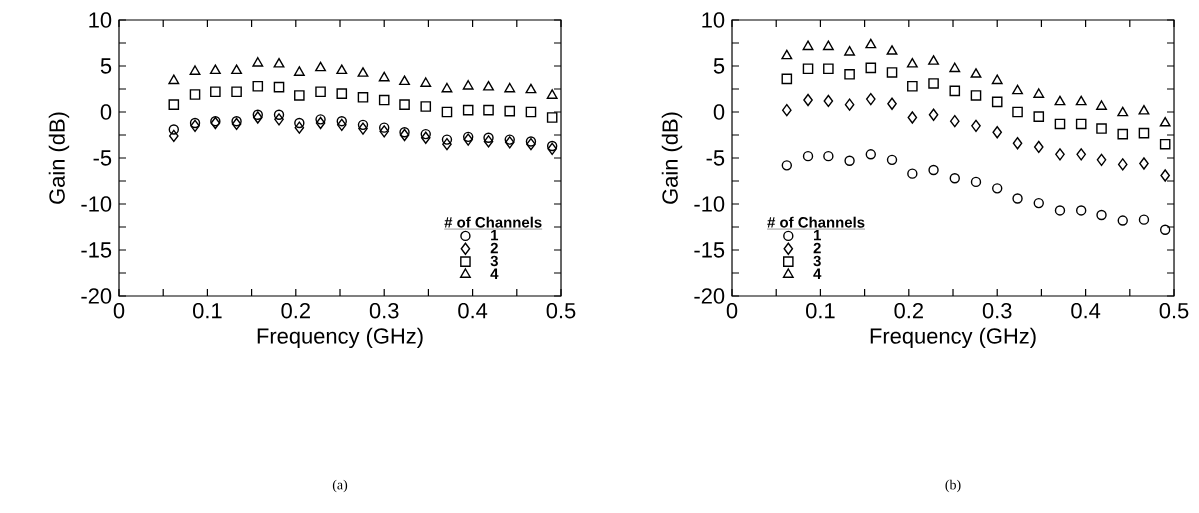  What do you see at coordinates (997, 310) in the screenshot?
I see `x-tick-label: 0.3` at bounding box center [997, 310].